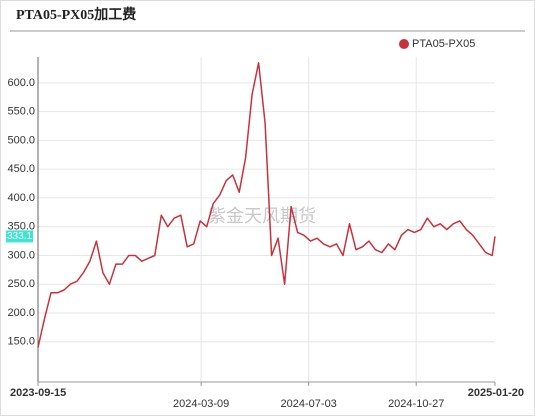 The height and width of the screenshot is (416, 535). Describe the element at coordinates (21, 140) in the screenshot. I see `y-tick-label: 500.0` at that location.